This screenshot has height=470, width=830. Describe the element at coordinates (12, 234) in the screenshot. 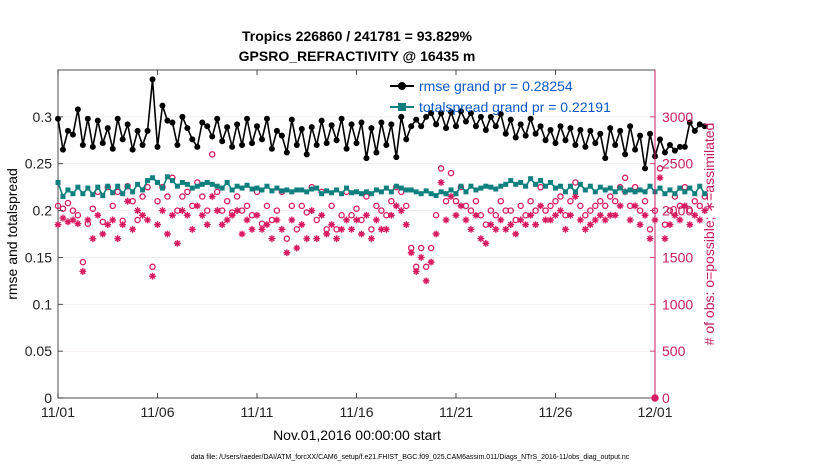

I see `y-axis-left-label: rmse and totalspread` at that location.